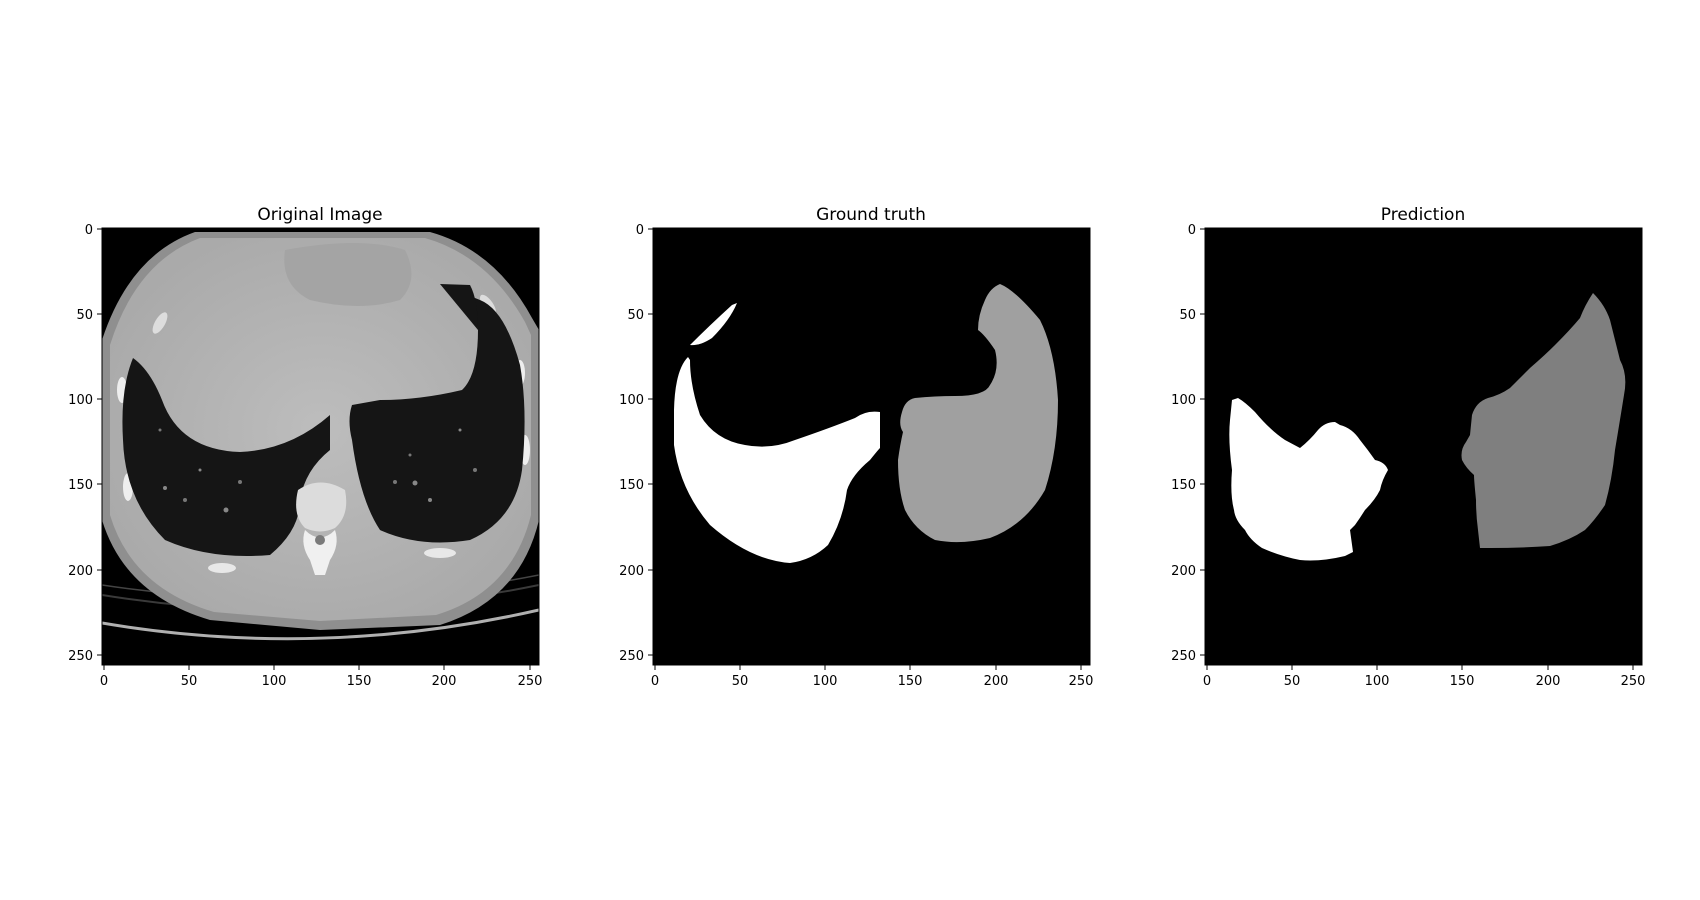 The height and width of the screenshot is (900, 1700). I want to click on panel-title-ground-truth: Ground truth, so click(871, 215).